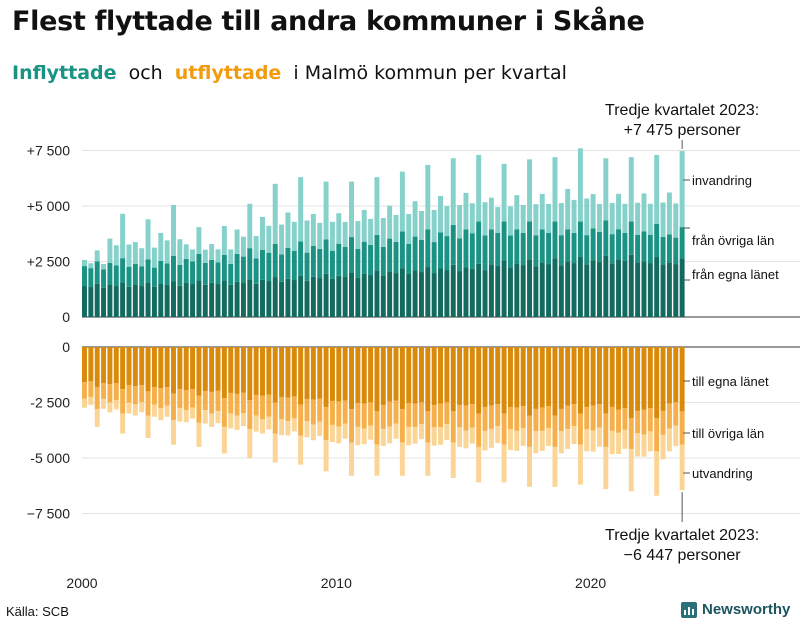 This screenshot has width=800, height=625. I want to click on brand-logo: Newsworthy, so click(735, 609).